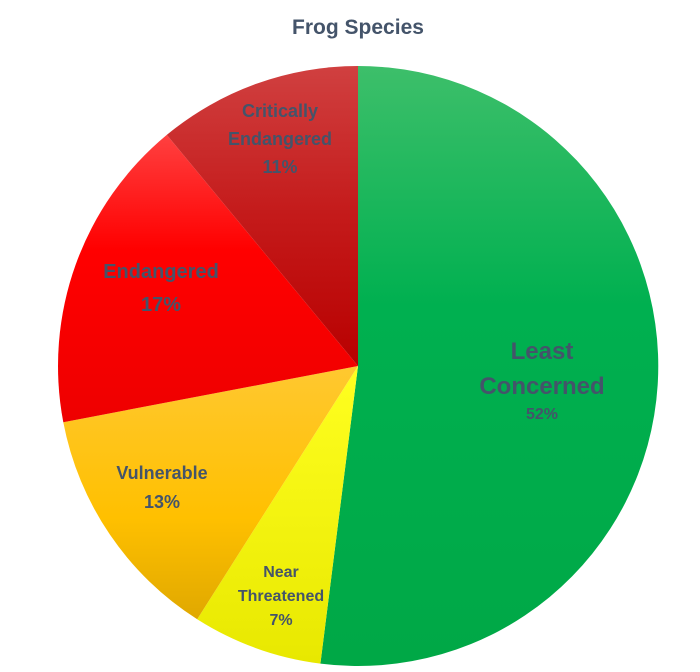 This screenshot has height=672, width=700. I want to click on label-near-threatened-pct: 7%, so click(281, 620).